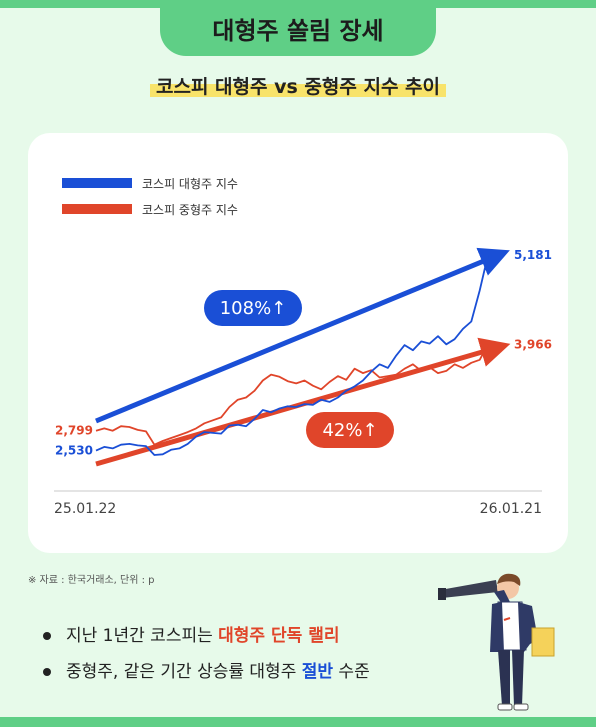  I want to click on start-value-label: 2,799, so click(74, 431).